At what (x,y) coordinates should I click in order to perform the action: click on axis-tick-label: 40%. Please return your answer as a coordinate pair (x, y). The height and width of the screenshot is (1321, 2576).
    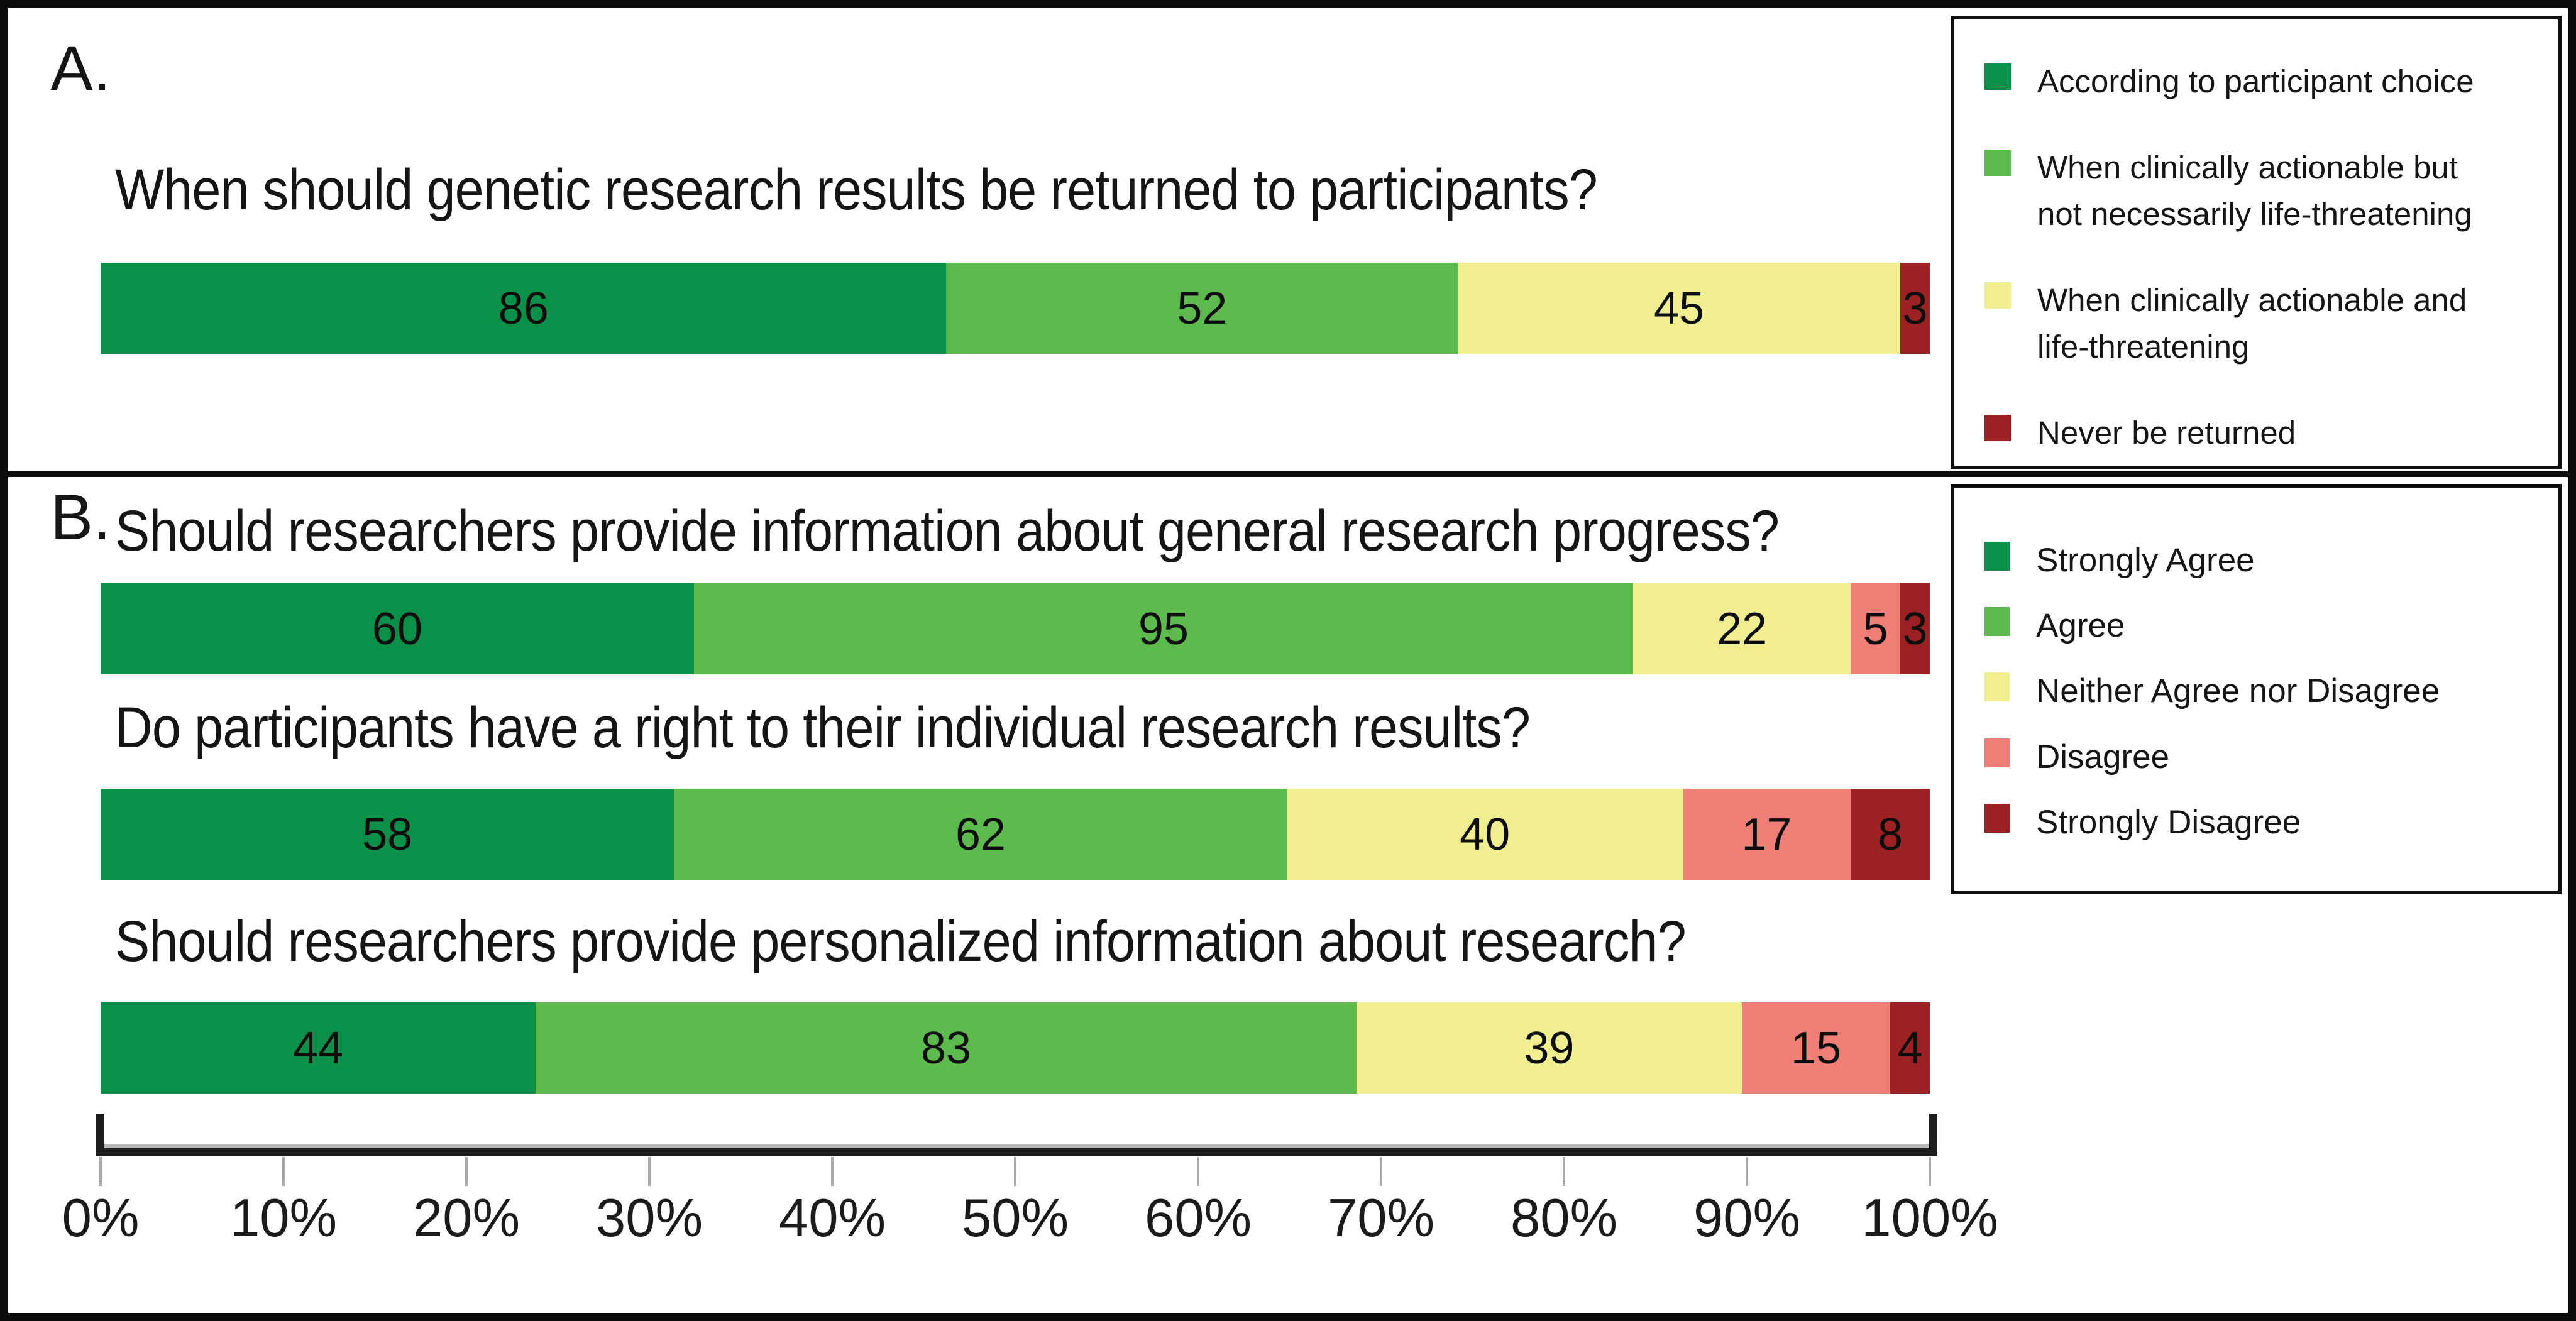
    Looking at the image, I should click on (832, 1218).